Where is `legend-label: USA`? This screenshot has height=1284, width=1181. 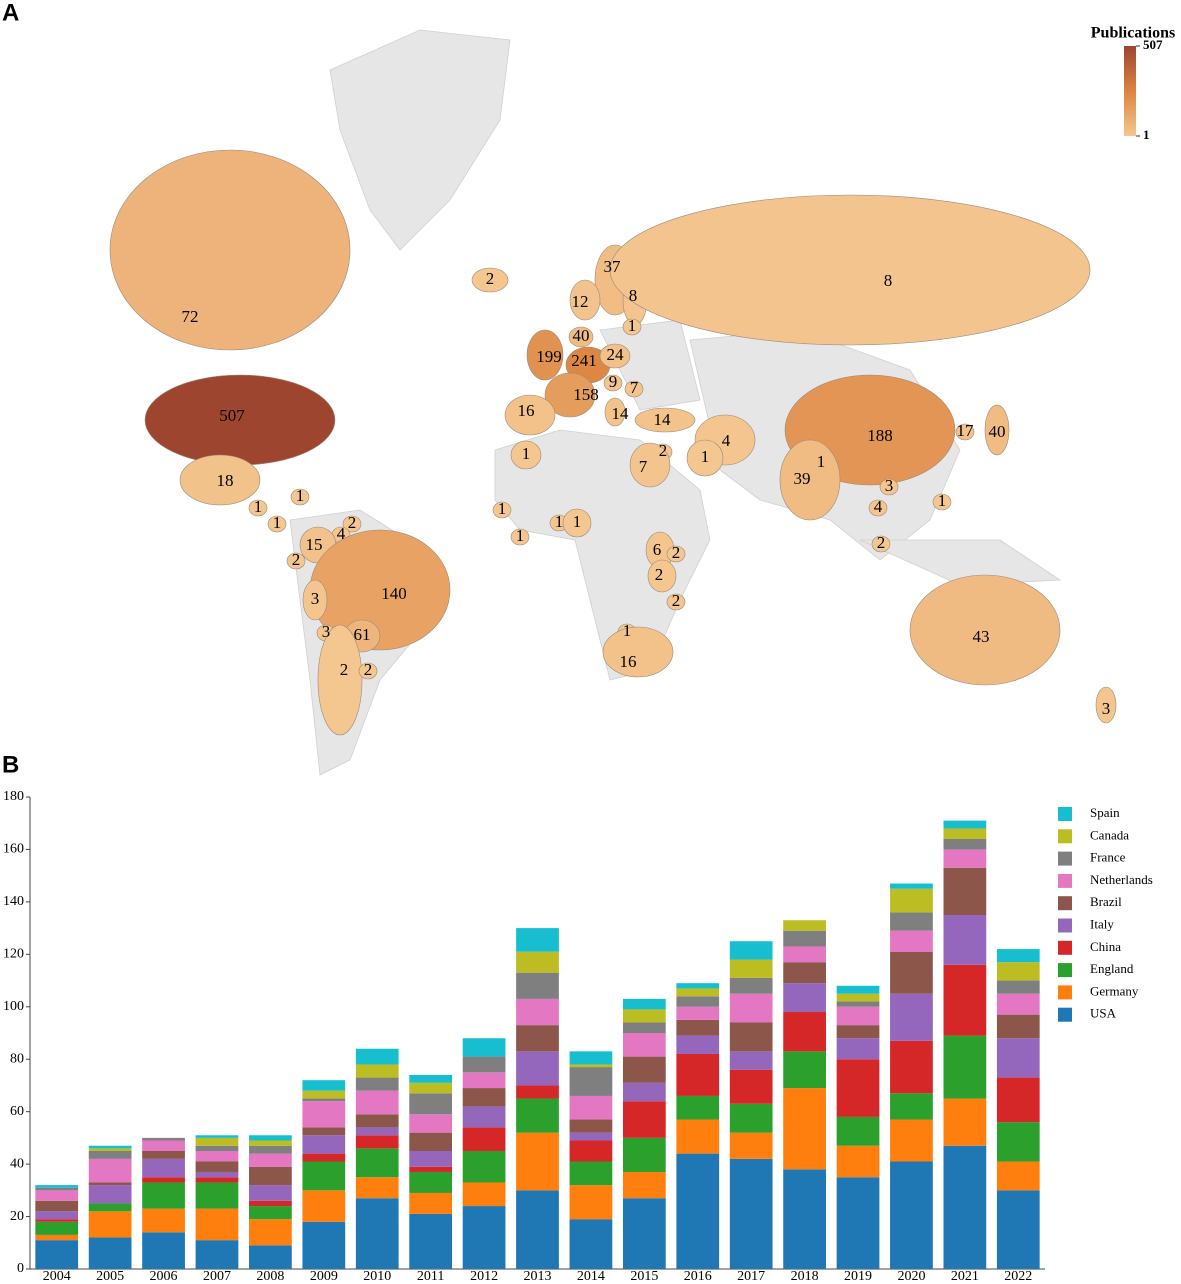
legend-label: USA is located at coordinates (1103, 1013).